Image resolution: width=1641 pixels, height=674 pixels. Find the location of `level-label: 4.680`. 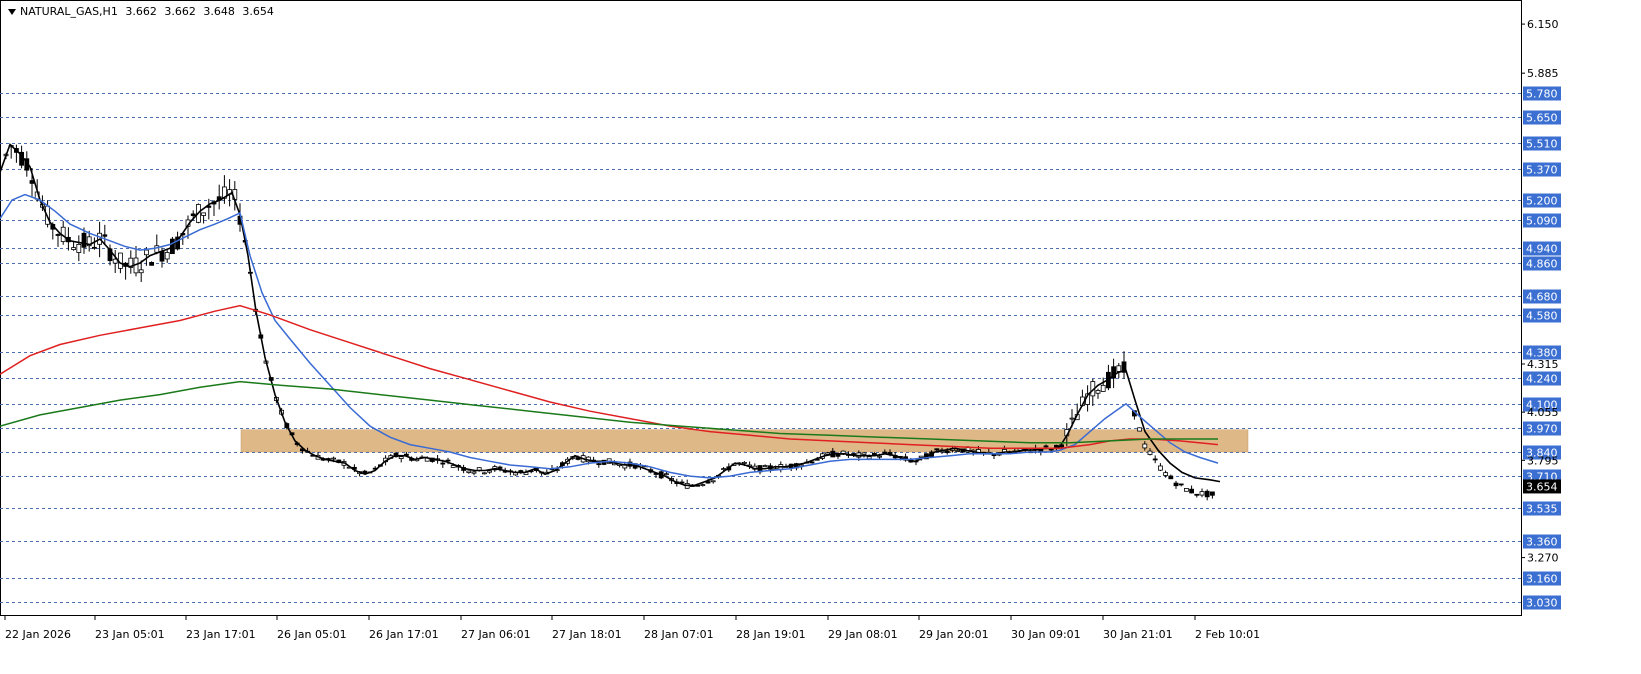

level-label: 4.680 is located at coordinates (1542, 297).